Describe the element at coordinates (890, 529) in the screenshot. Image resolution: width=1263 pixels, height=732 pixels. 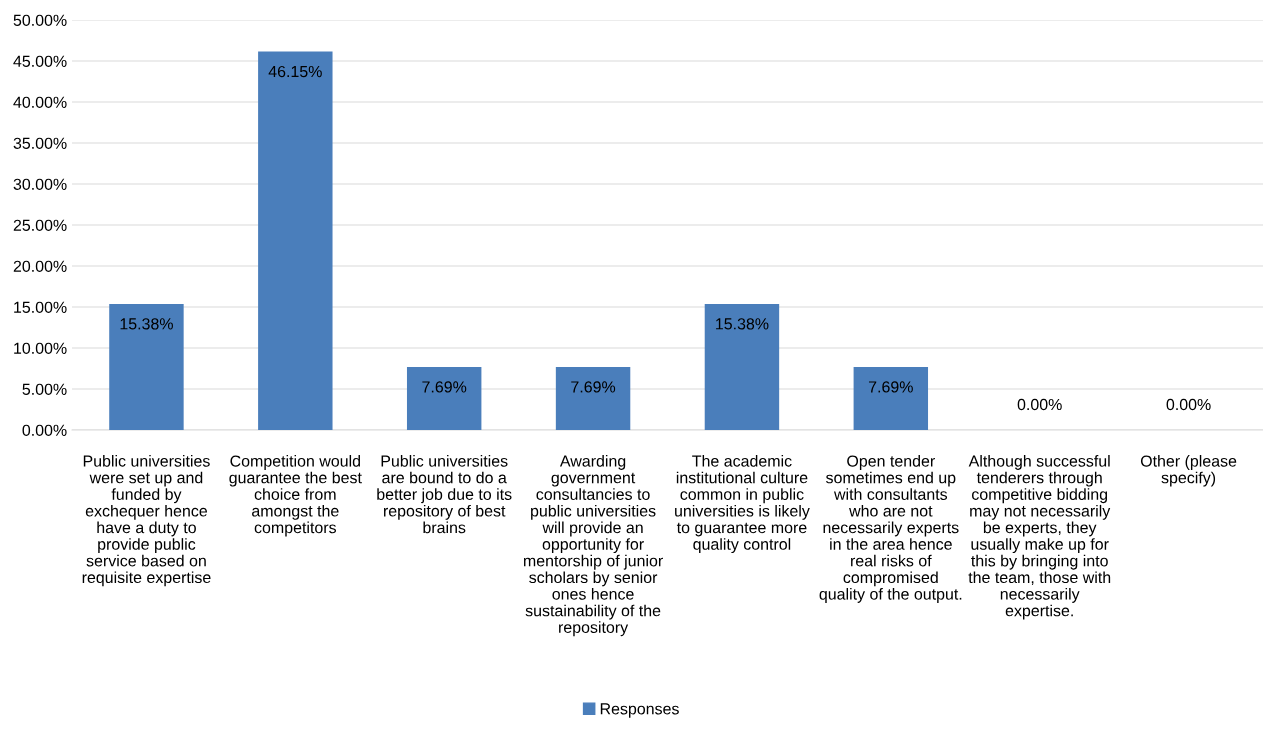
I see `category-label: Open tender sometimes end up with consultants who are not necessarily experts in the area hence real risks of compromised quality of the output.` at that location.